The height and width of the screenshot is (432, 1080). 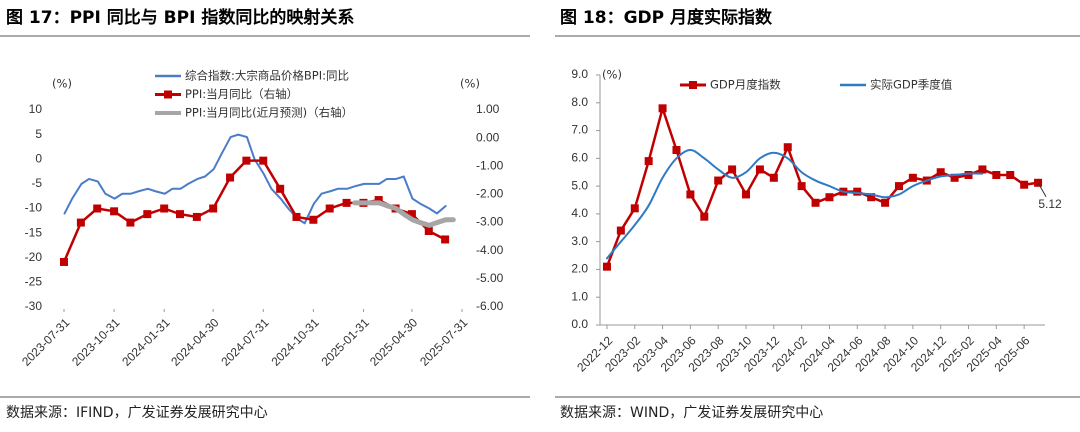 I want to click on y-tick-label: 1.0, so click(x=579, y=296).